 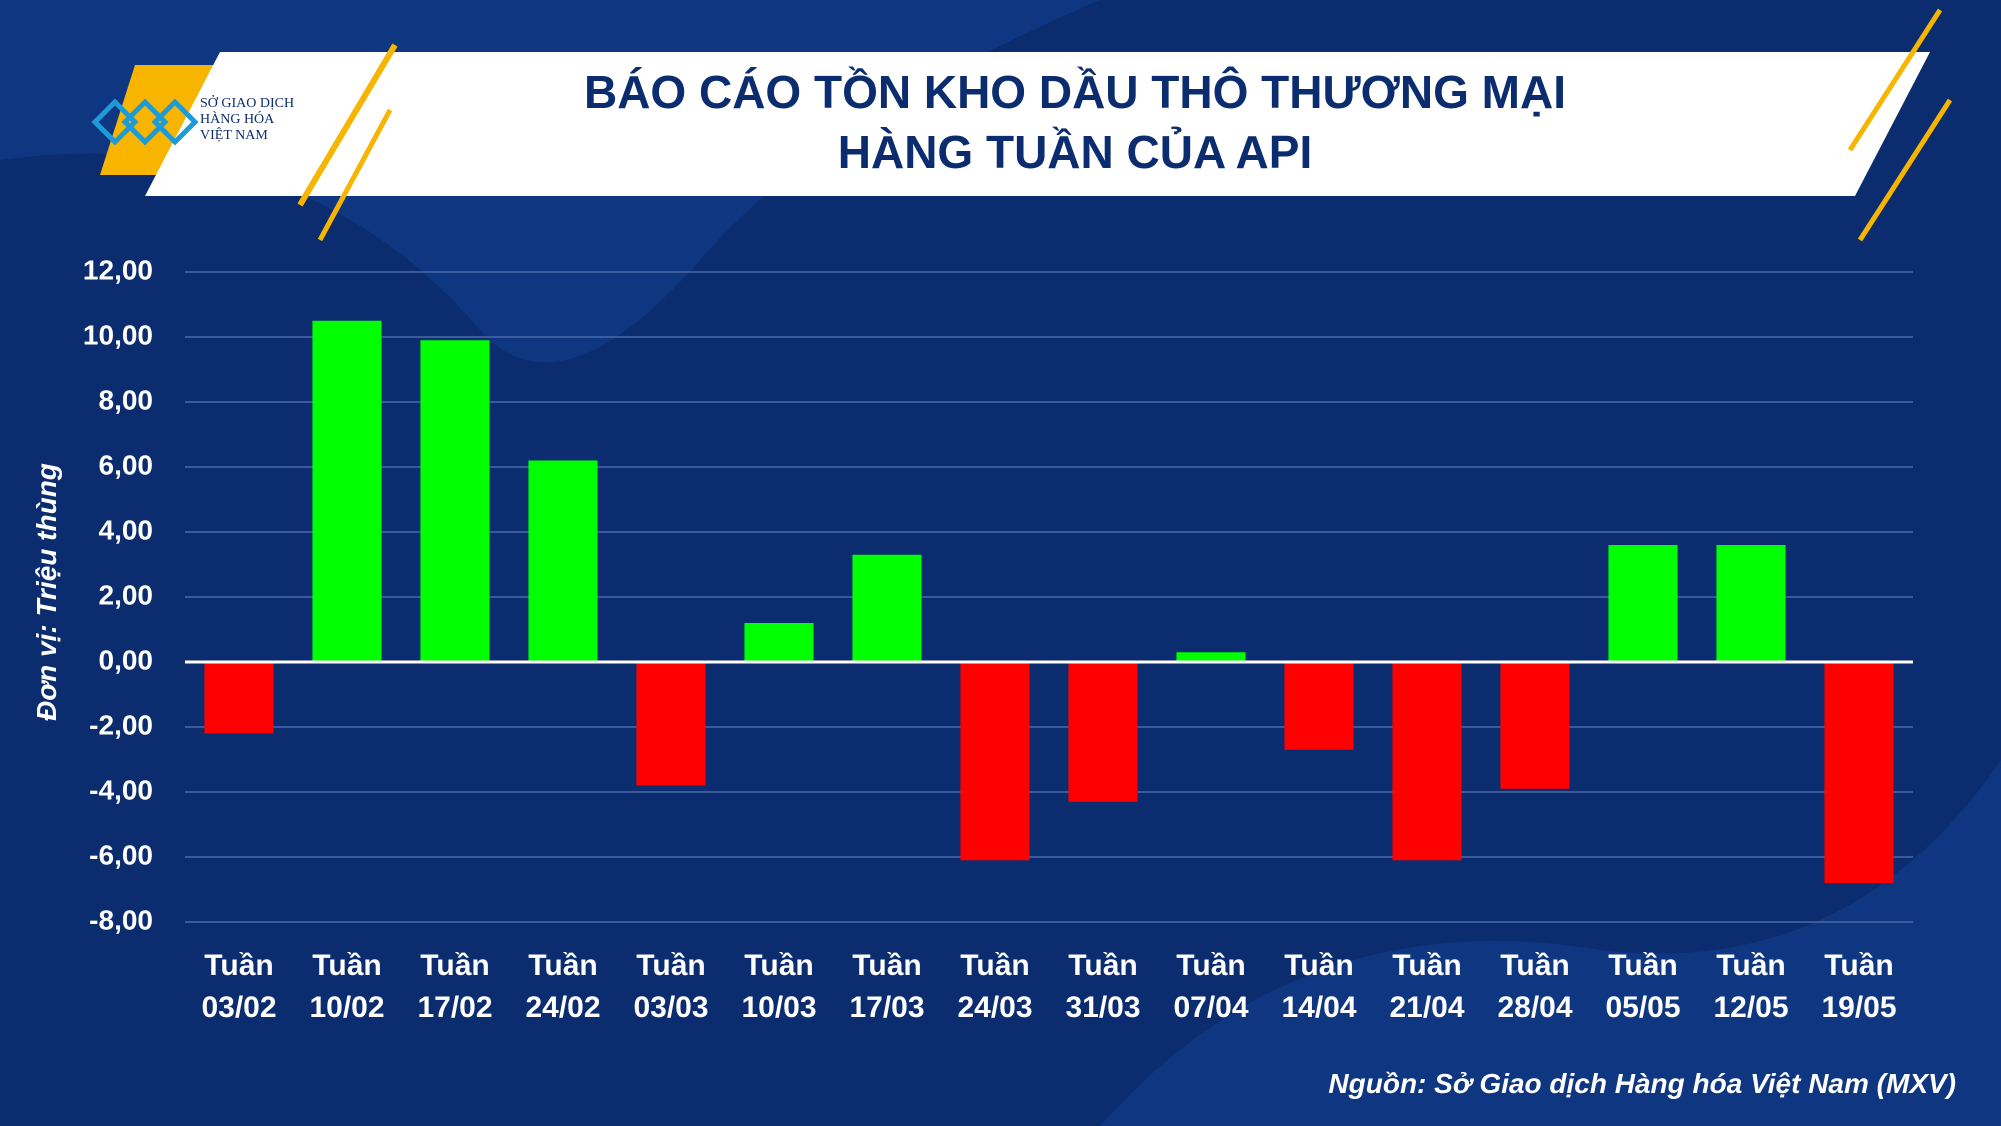 I want to click on y-tick-label: -6,00, so click(x=121, y=854).